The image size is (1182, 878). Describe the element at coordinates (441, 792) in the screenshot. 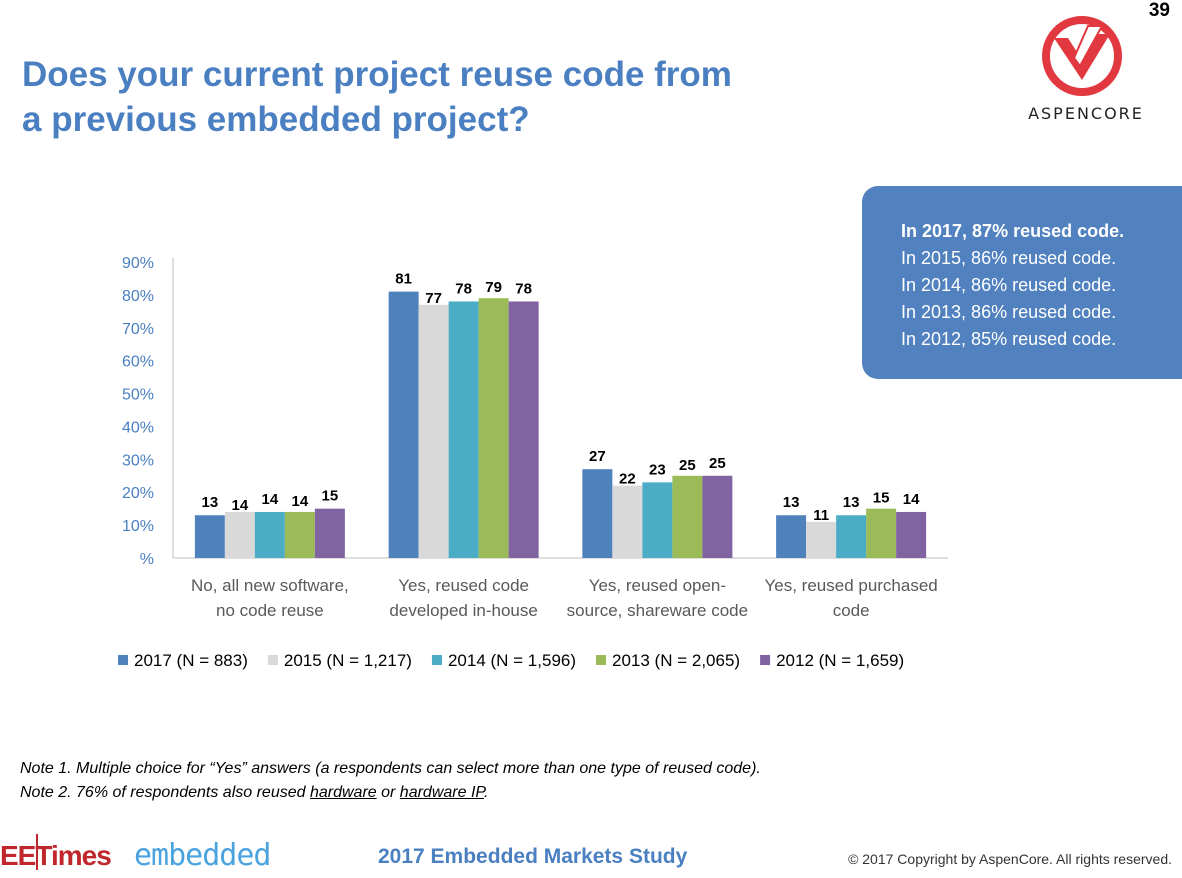

I see `note-2-link-hardware-ip: hardware IP` at that location.